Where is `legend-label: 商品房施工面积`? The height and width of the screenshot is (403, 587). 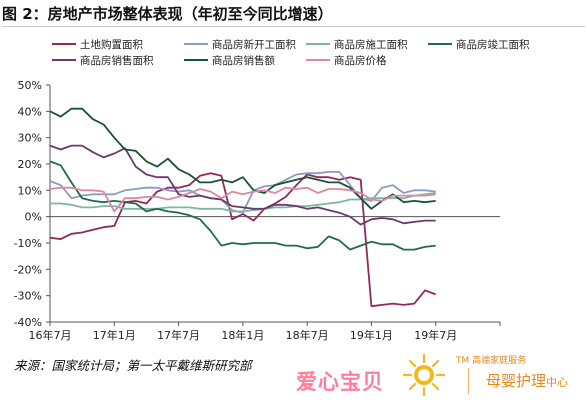
legend-label: 商品房施工面积 is located at coordinates (371, 44).